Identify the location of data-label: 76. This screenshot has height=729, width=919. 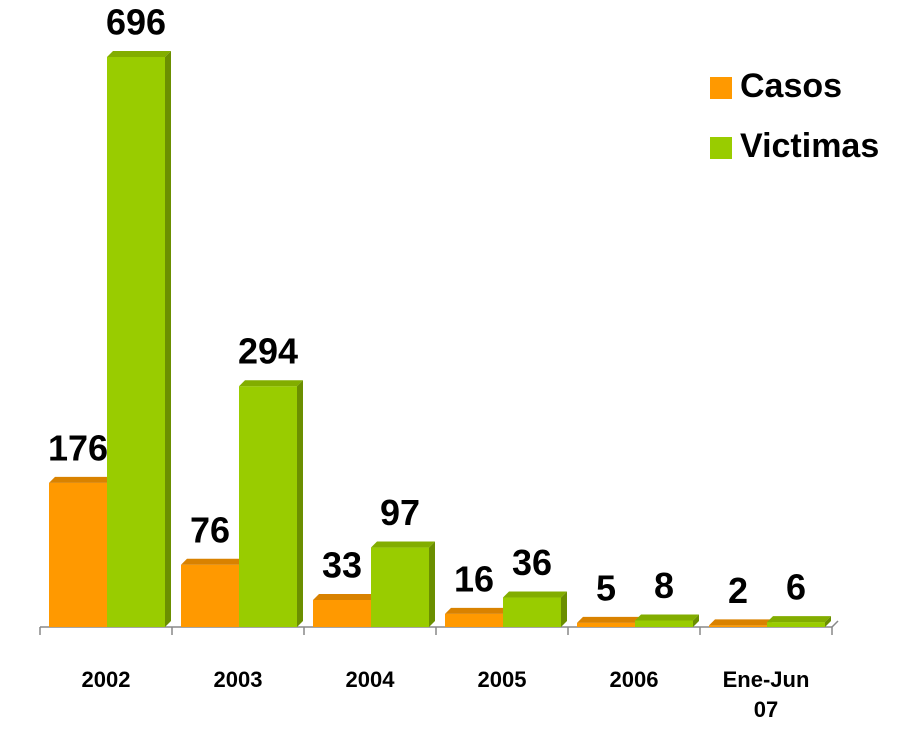
(210, 529).